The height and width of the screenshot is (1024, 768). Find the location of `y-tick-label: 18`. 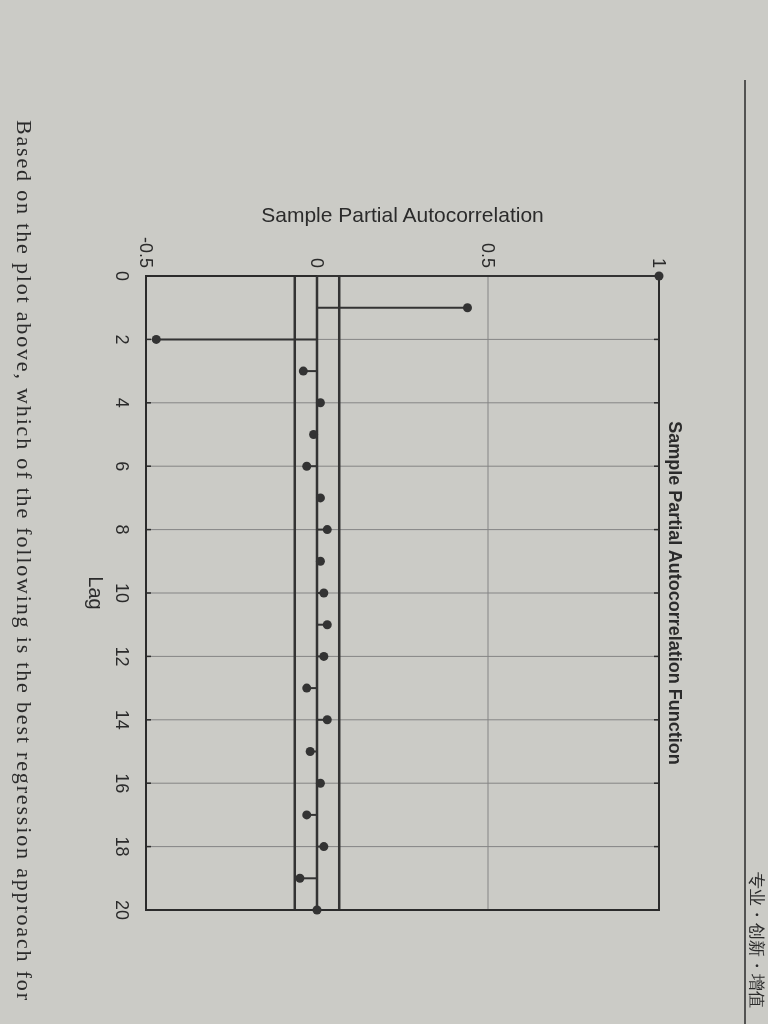

y-tick-label: 18 is located at coordinates (121, 846).